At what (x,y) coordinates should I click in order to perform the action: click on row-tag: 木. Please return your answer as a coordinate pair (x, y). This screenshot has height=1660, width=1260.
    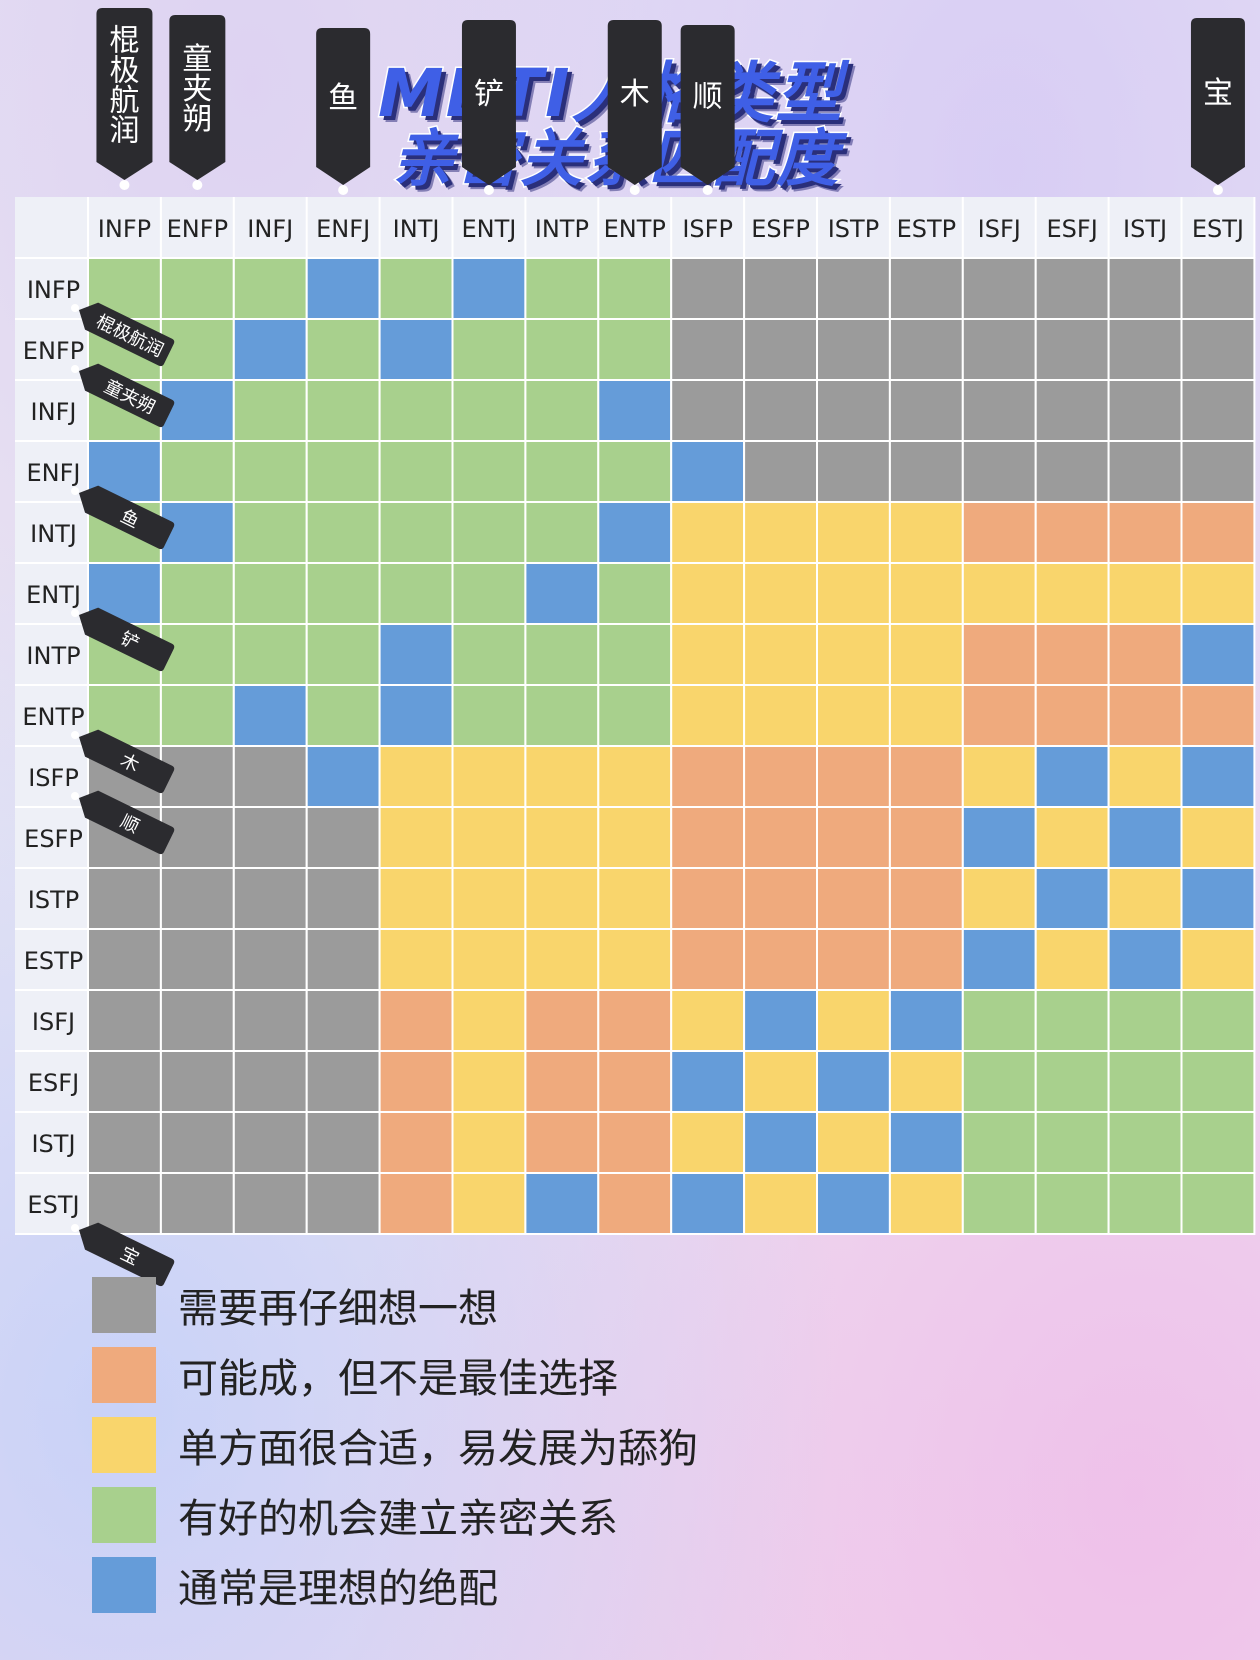
    Looking at the image, I should click on (127, 761).